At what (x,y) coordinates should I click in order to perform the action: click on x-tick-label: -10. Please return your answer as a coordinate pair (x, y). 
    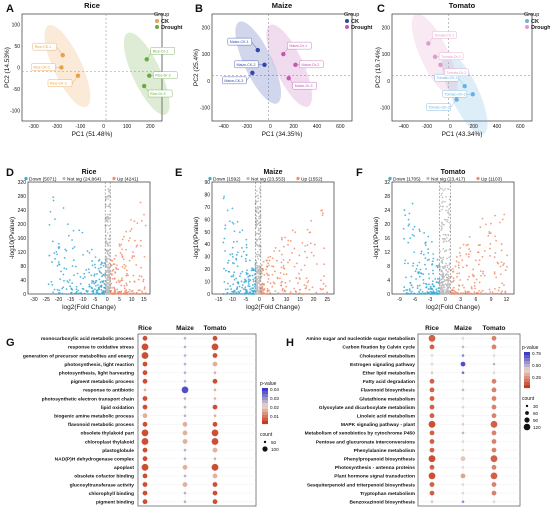
    Looking at the image, I should click on (232, 300).